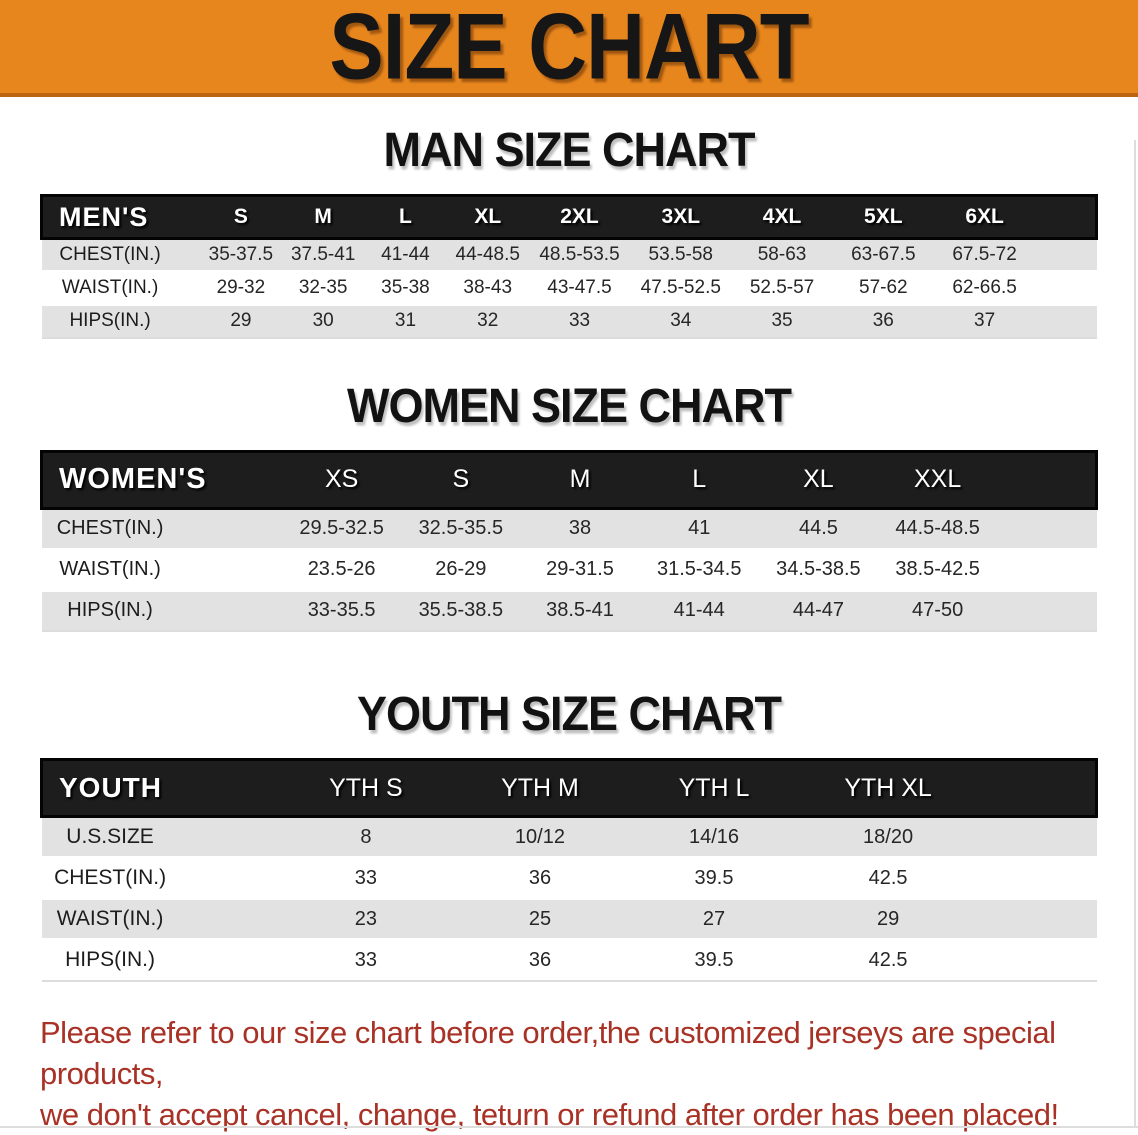 The height and width of the screenshot is (1135, 1138). I want to click on measurement-value: 47.5-52.5, so click(680, 287).